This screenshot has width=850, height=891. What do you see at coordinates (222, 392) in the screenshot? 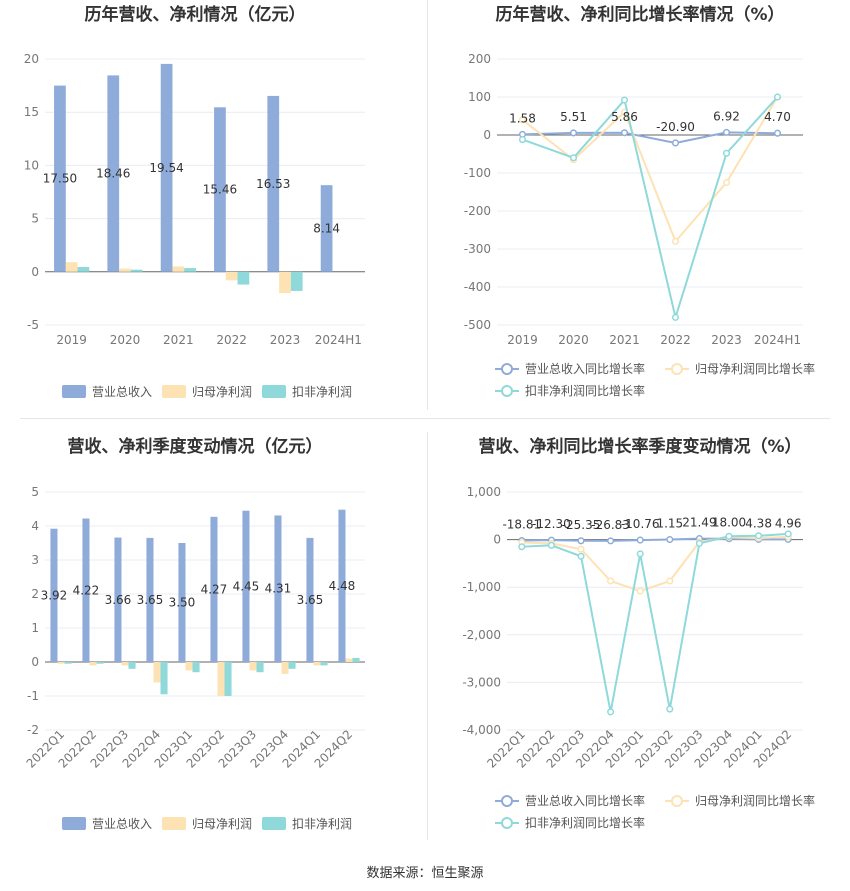
I see `legend-label: 归母净利润` at bounding box center [222, 392].